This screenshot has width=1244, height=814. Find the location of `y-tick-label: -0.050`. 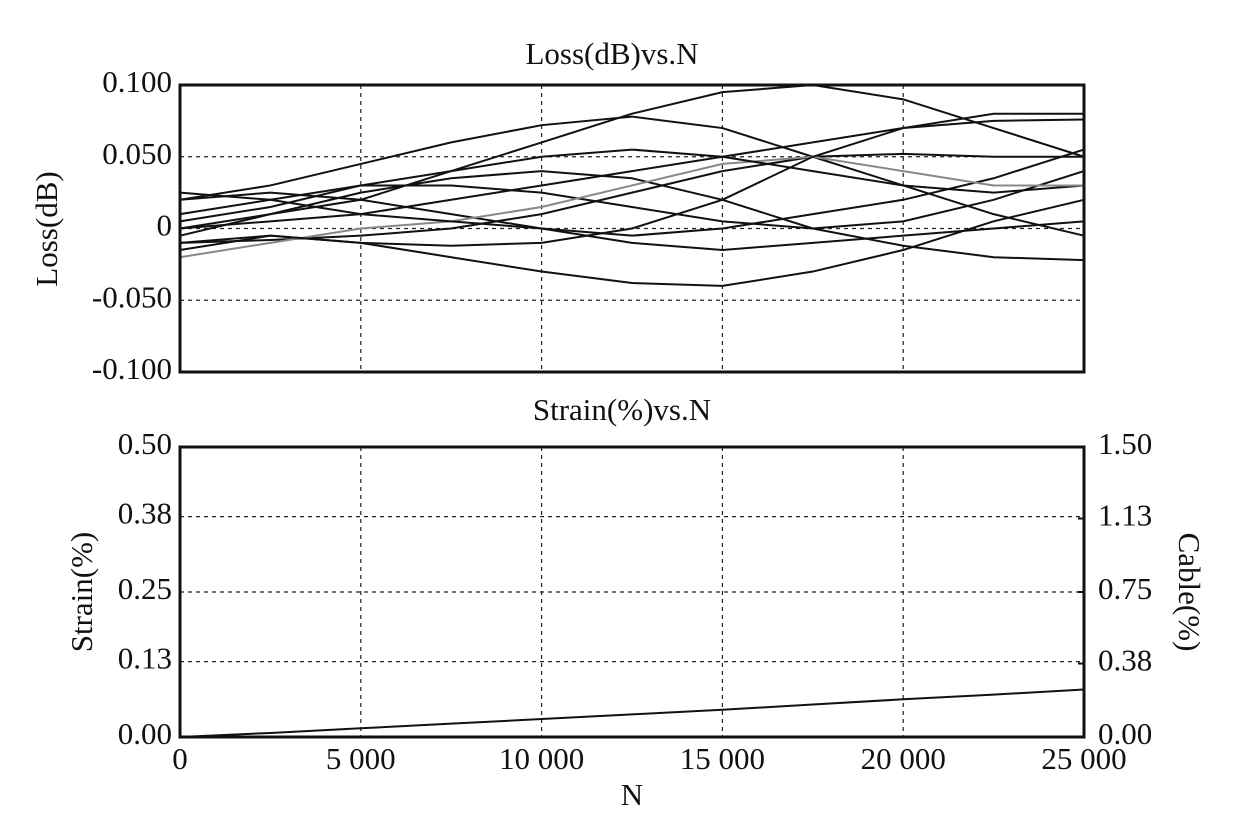

y-tick-label: -0.050 is located at coordinates (132, 296).